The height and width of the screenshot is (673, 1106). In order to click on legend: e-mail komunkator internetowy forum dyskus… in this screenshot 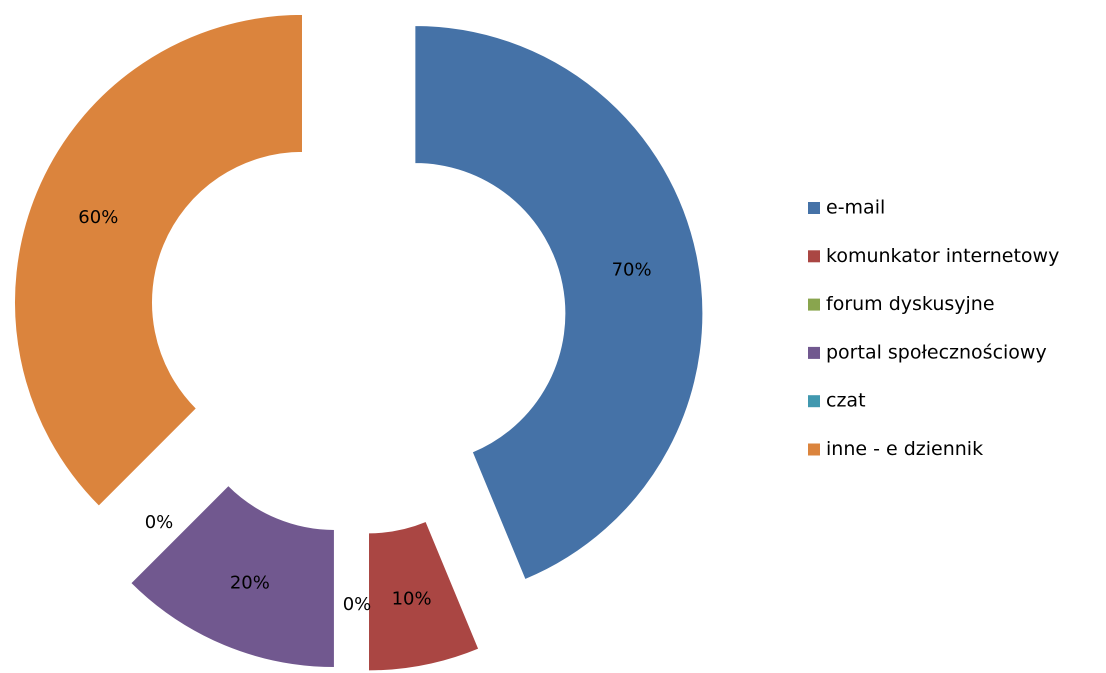, I will do `click(933, 328)`.